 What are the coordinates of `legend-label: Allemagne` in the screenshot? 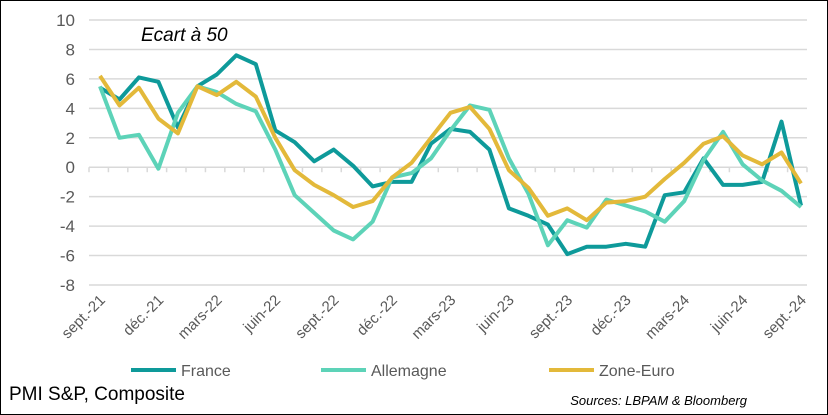 It's located at (409, 371).